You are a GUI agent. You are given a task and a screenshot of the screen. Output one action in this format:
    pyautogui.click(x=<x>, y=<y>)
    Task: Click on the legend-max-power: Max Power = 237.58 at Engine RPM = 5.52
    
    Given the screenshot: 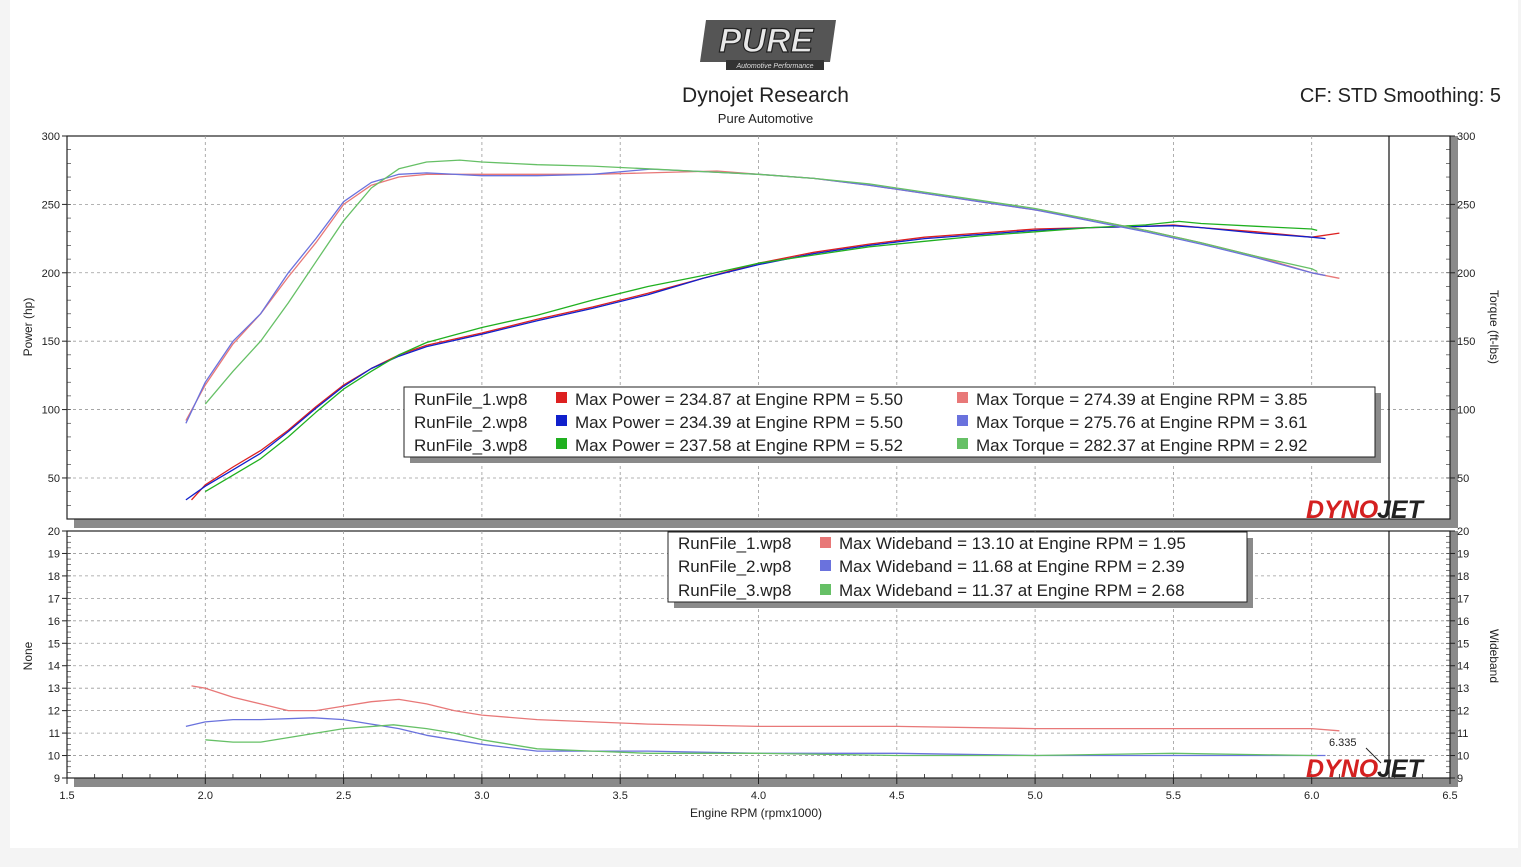 What is the action you would take?
    pyautogui.click(x=739, y=445)
    